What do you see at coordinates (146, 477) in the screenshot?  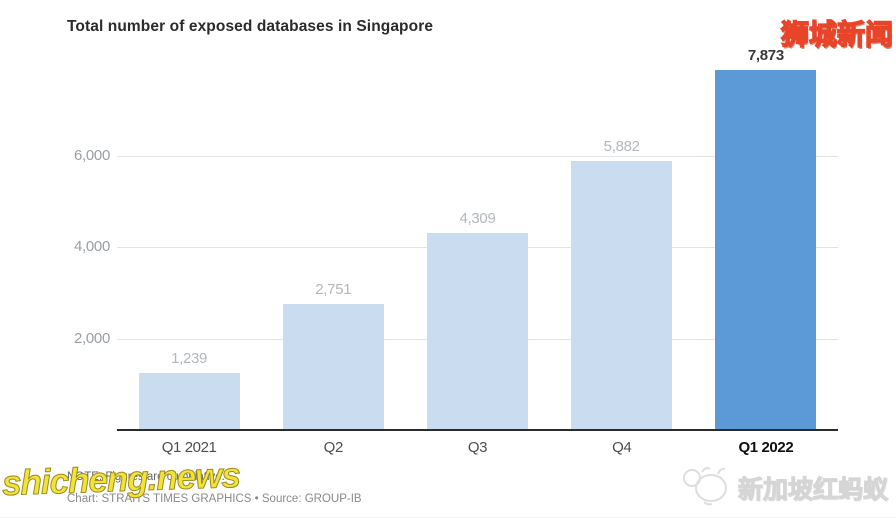 I see `note-text: NOTE: Figures are cumulative.` at bounding box center [146, 477].